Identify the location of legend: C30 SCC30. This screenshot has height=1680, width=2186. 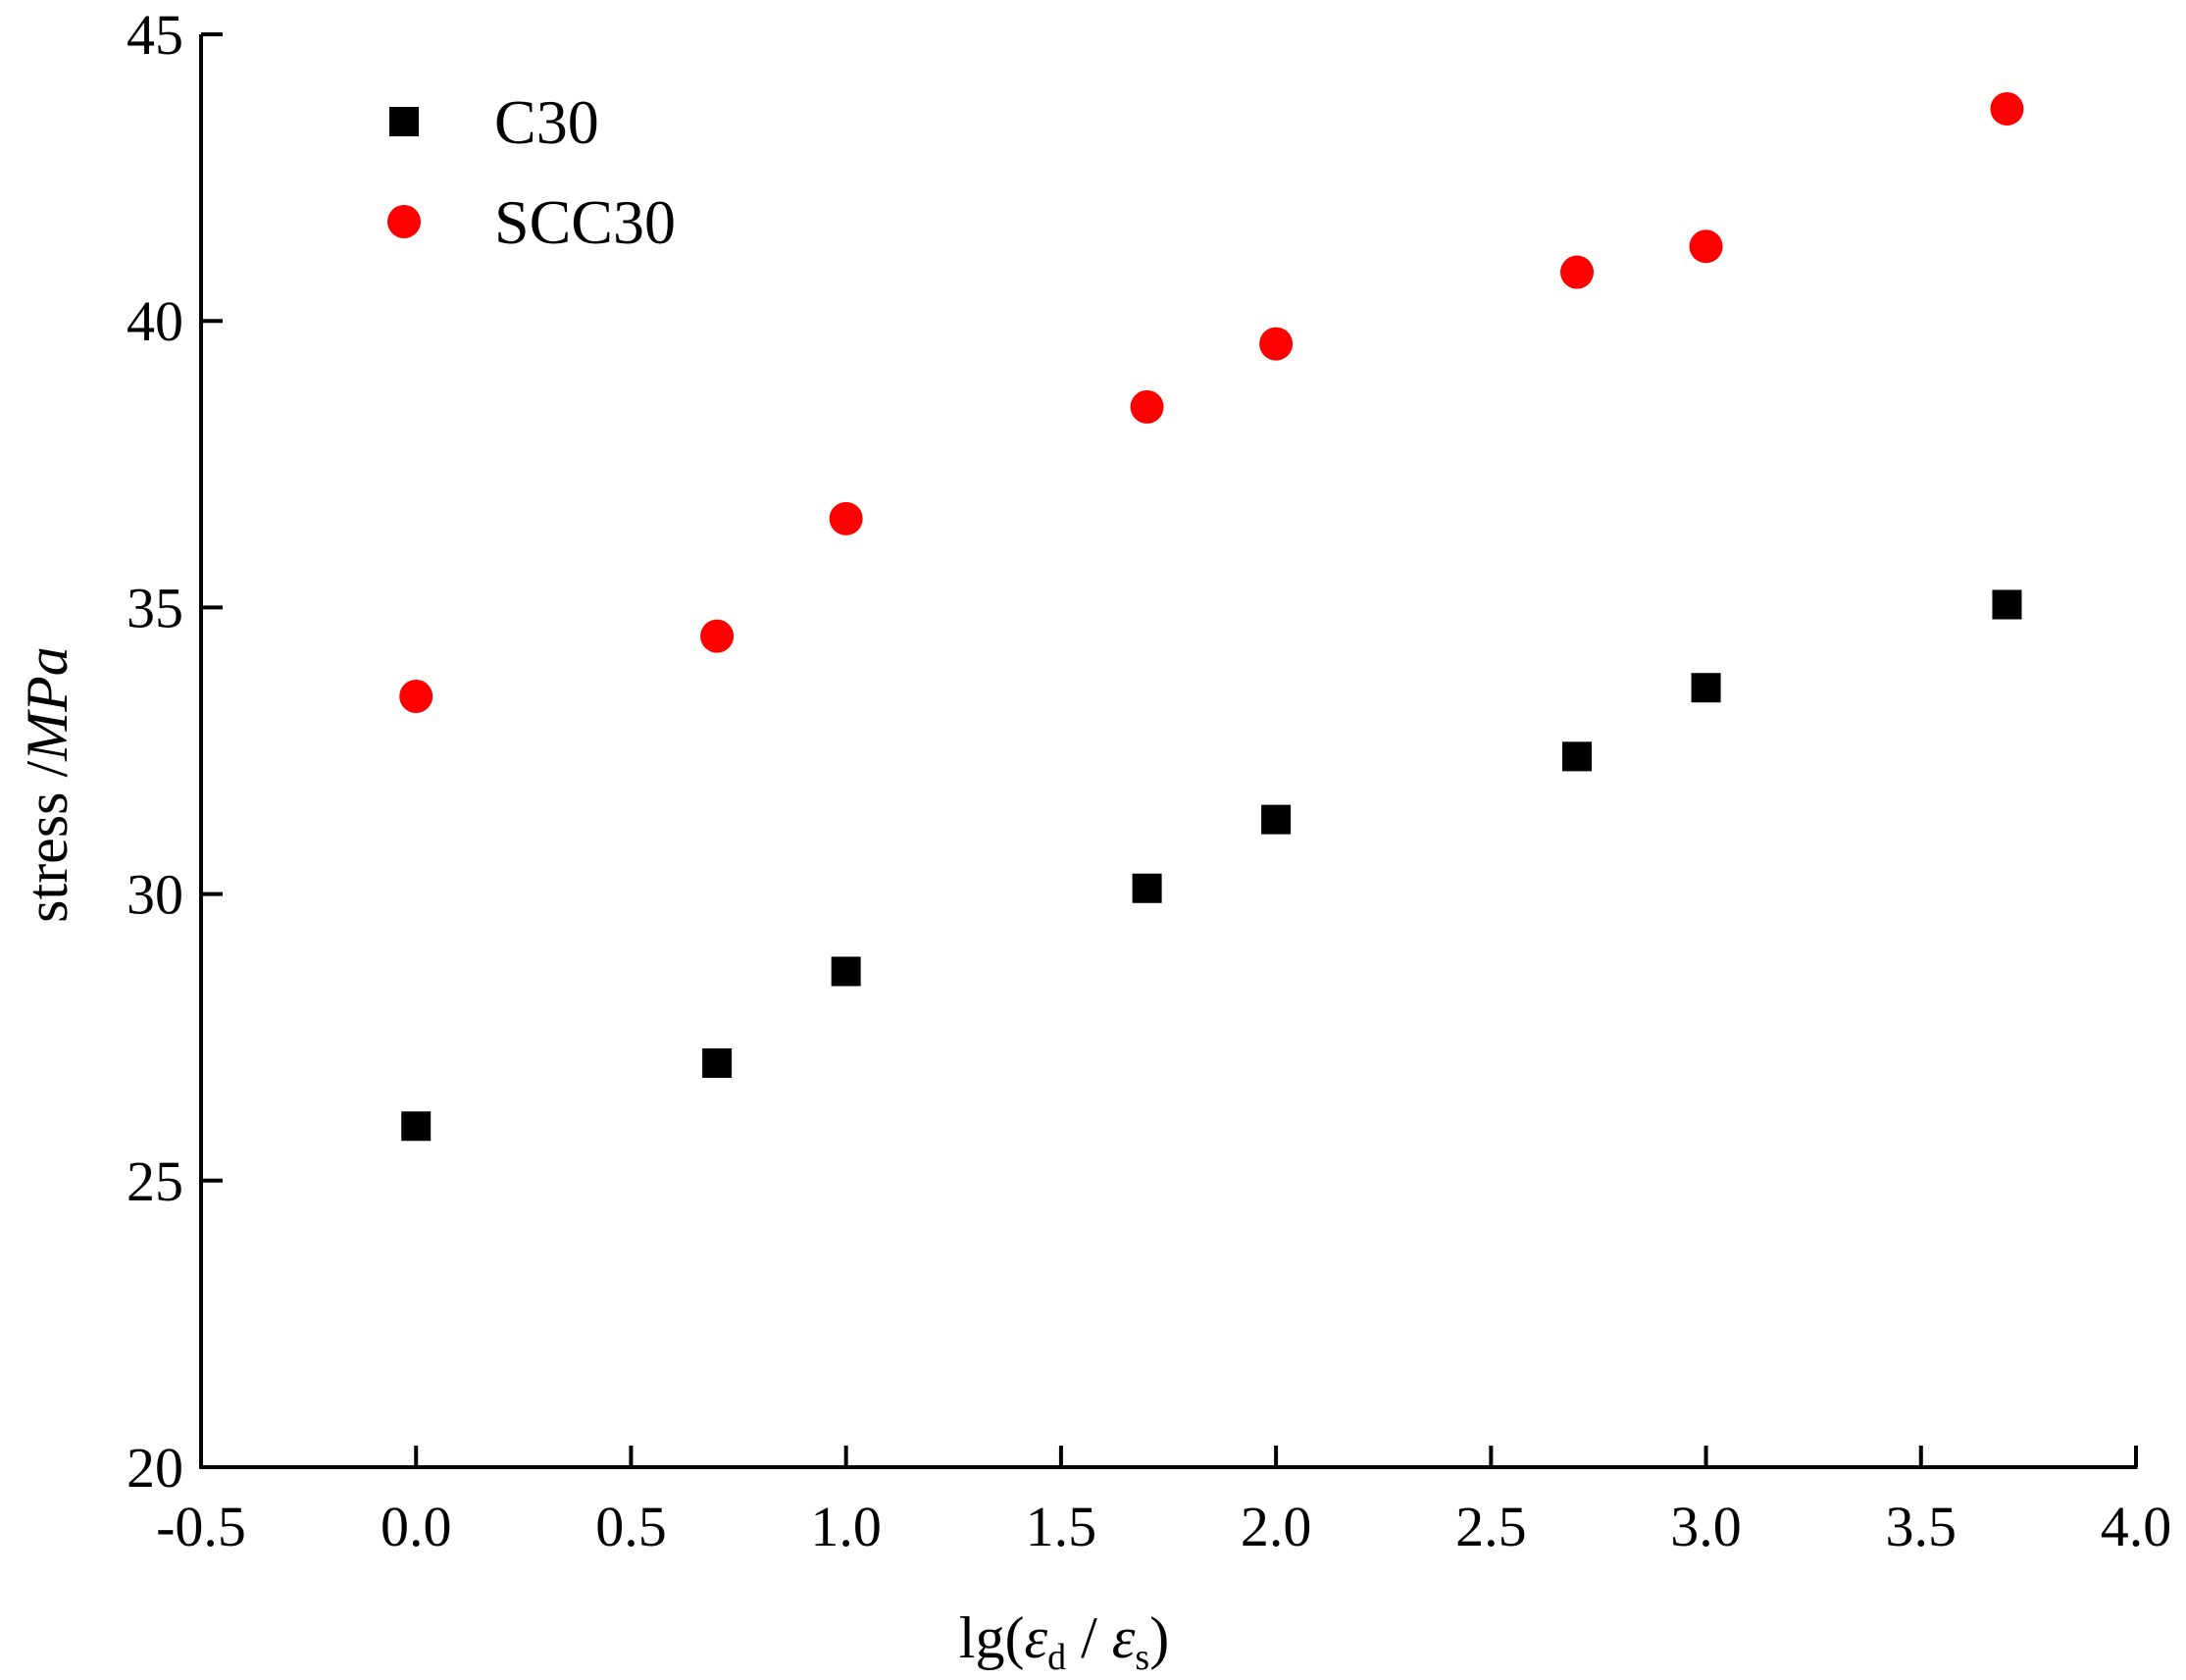
(531, 172).